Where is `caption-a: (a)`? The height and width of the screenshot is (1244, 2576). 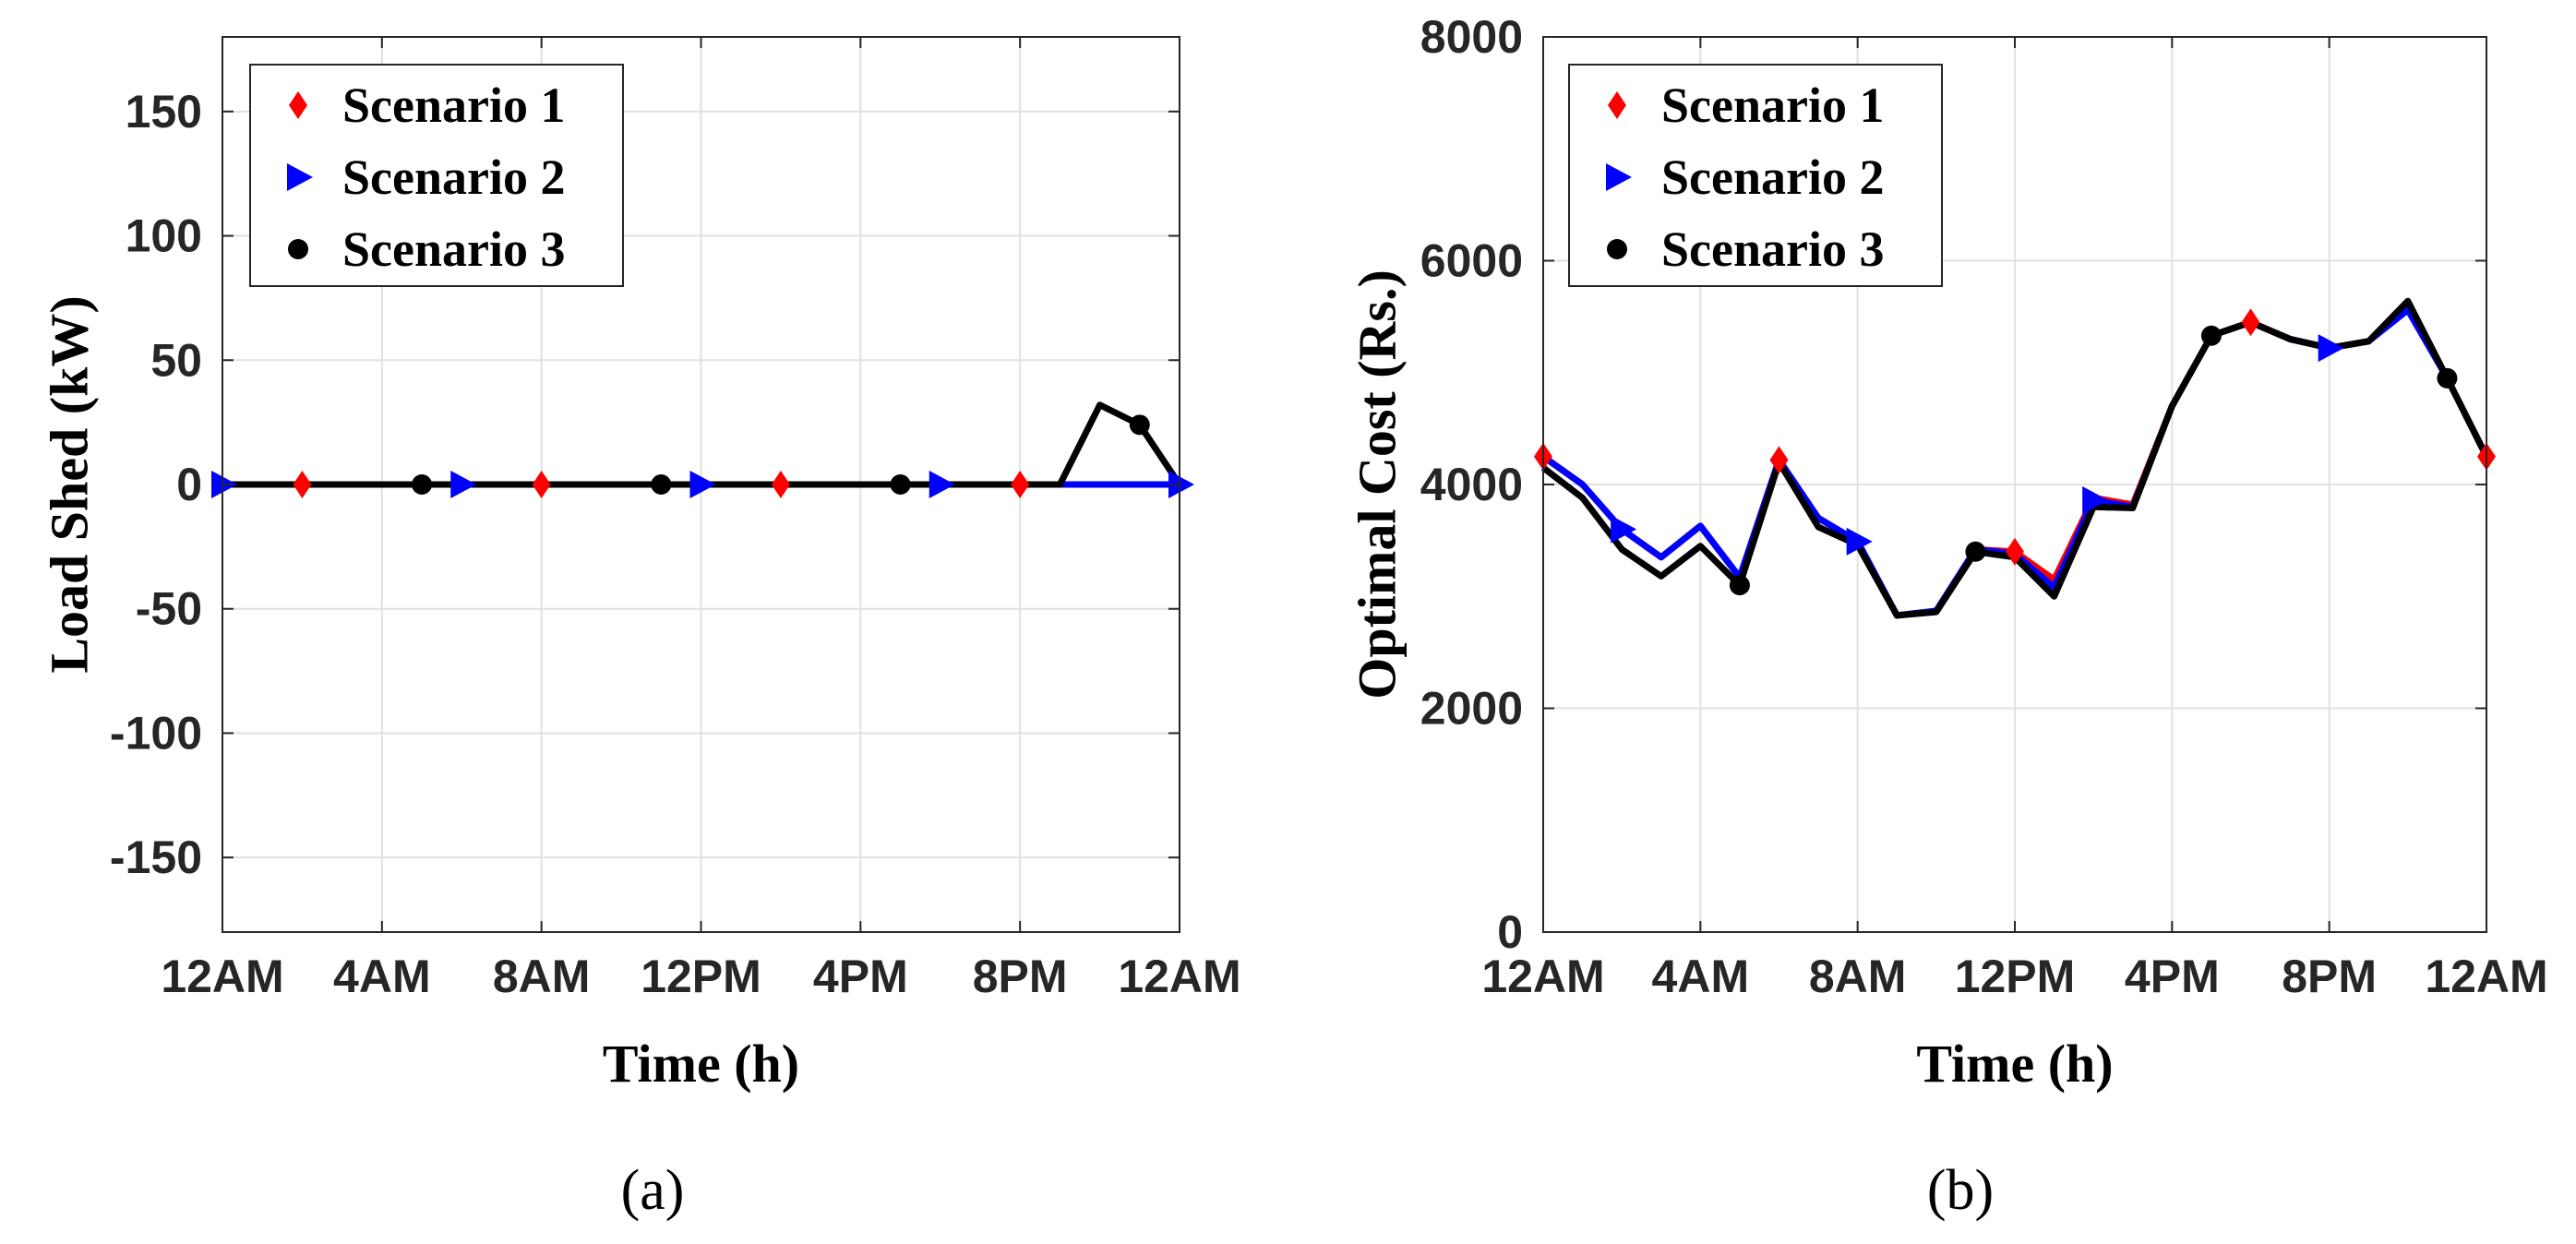
caption-a: (a) is located at coordinates (653, 1190).